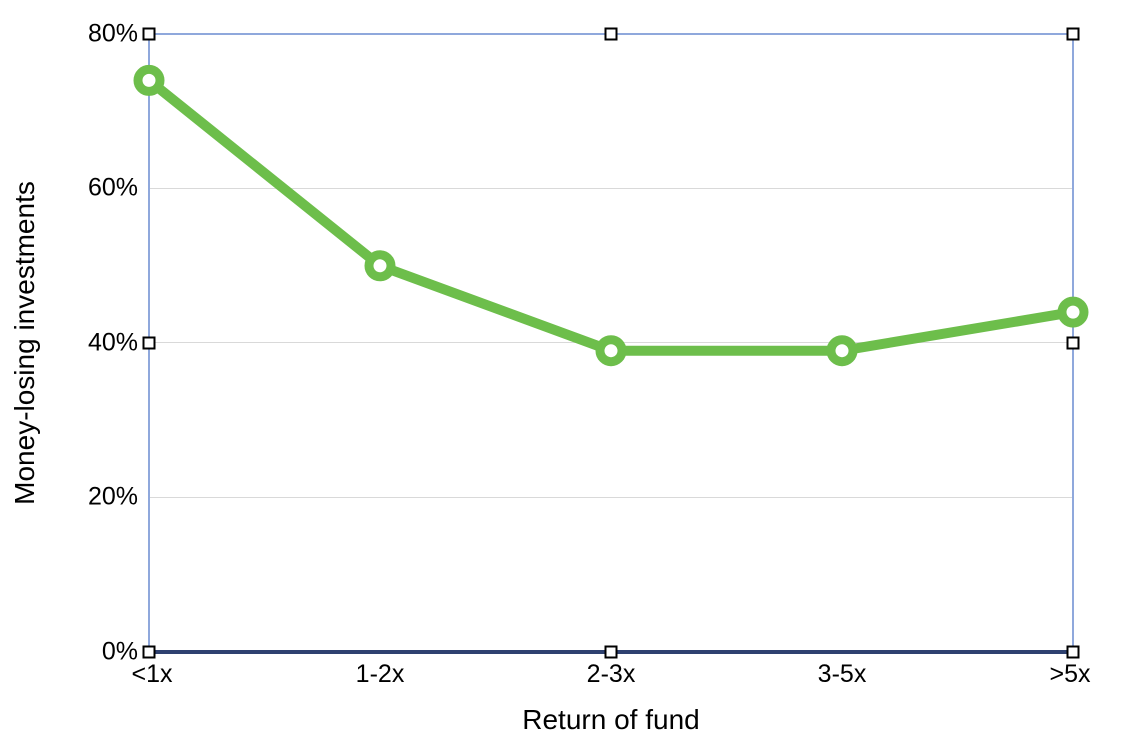 This screenshot has width=1140, height=746. What do you see at coordinates (149, 343) in the screenshot?
I see `selection-handle-middle-left` at bounding box center [149, 343].